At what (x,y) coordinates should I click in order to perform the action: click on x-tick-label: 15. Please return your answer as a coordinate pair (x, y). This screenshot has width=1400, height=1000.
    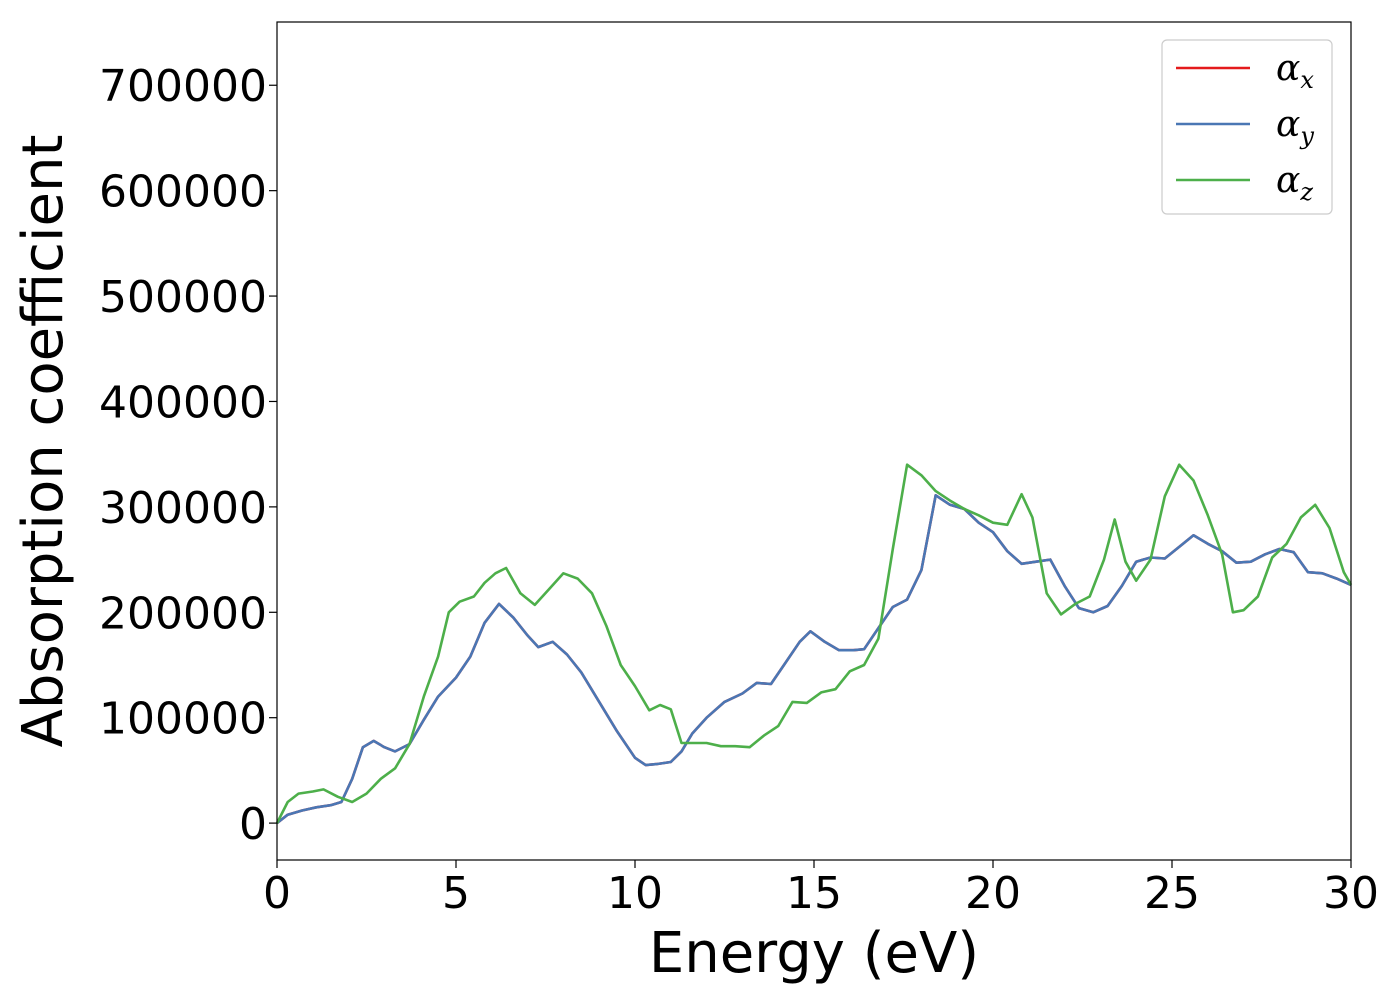
    Looking at the image, I should click on (814, 893).